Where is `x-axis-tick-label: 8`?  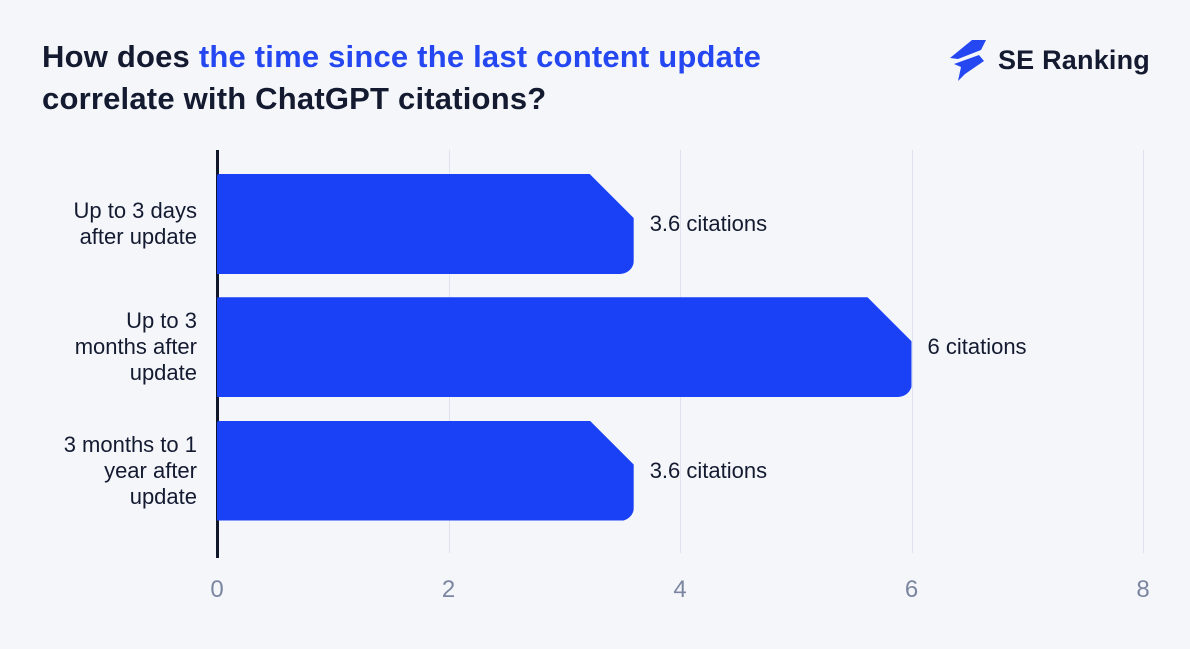 x-axis-tick-label: 8 is located at coordinates (1143, 589).